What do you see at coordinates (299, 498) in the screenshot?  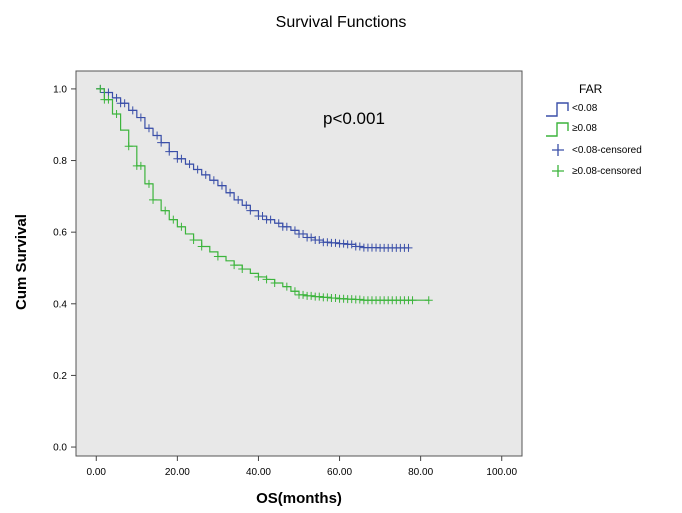 I see `x-axis-label: OS(months)` at bounding box center [299, 498].